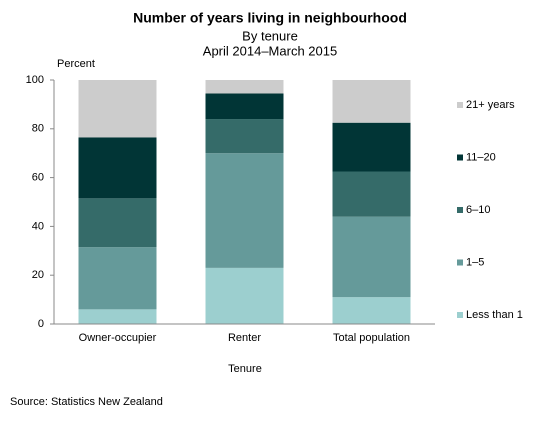  What do you see at coordinates (270, 18) in the screenshot?
I see `chart-title: Number of years living in neighbourhood` at bounding box center [270, 18].